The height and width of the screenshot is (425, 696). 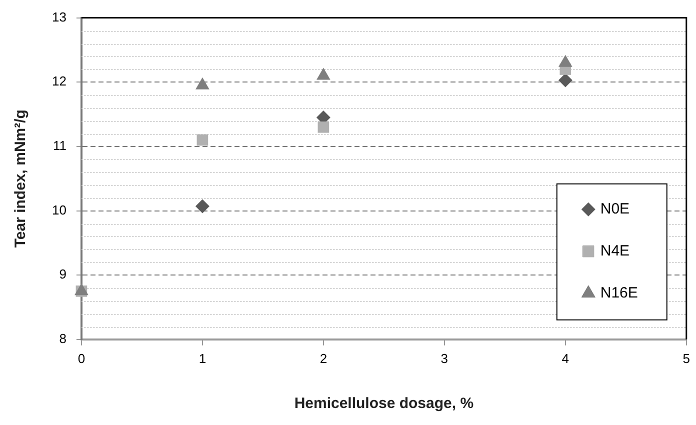 What do you see at coordinates (566, 358) in the screenshot?
I see `x-tick-label: 4` at bounding box center [566, 358].